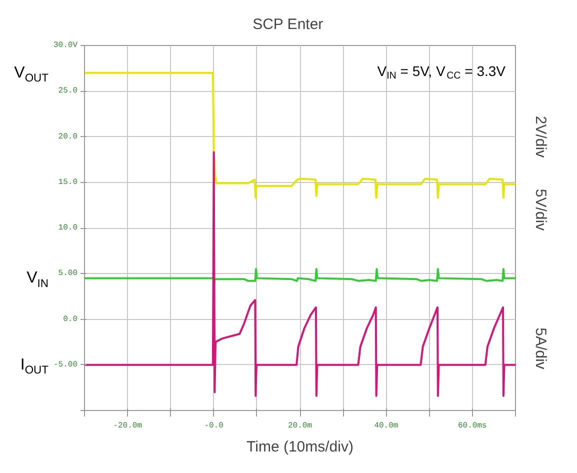 This screenshot has width=577, height=473. What do you see at coordinates (214, 426) in the screenshot?
I see `x-tick-label: -0.0` at bounding box center [214, 426].